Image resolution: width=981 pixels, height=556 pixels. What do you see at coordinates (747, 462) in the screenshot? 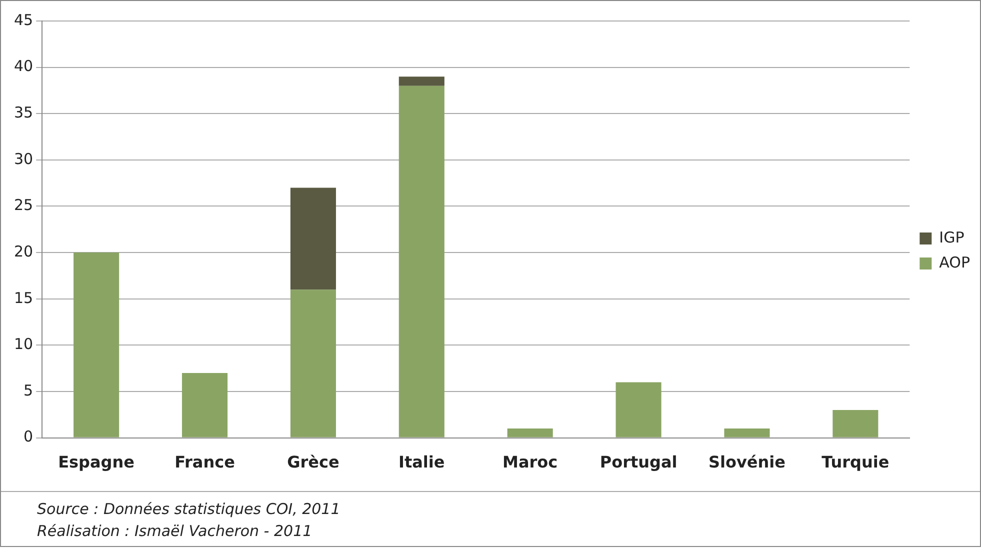
I see `x-tick-label: Slovénie` at bounding box center [747, 462].